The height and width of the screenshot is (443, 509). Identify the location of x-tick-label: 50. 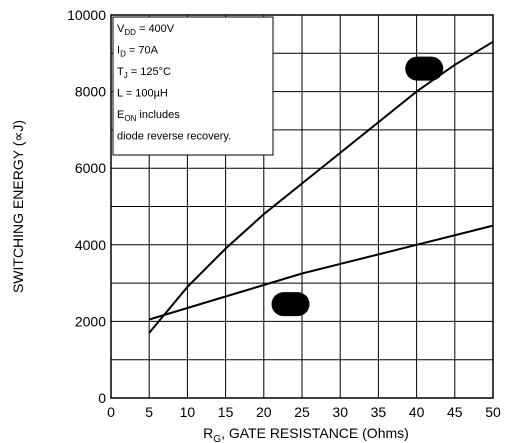
(493, 412).